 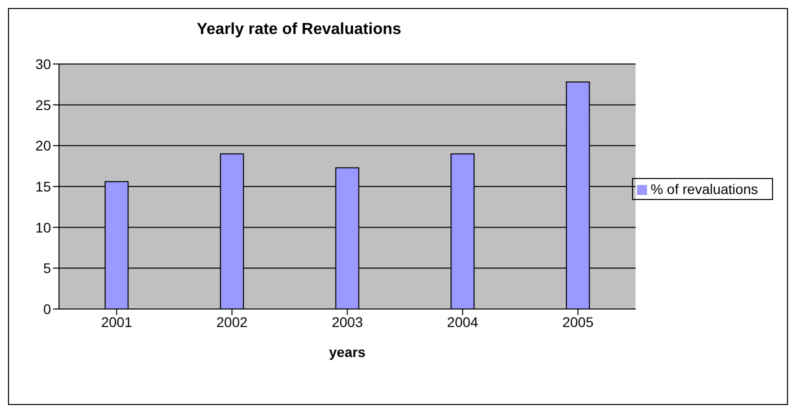 I want to click on y-tick-label: 20, so click(x=43, y=146).